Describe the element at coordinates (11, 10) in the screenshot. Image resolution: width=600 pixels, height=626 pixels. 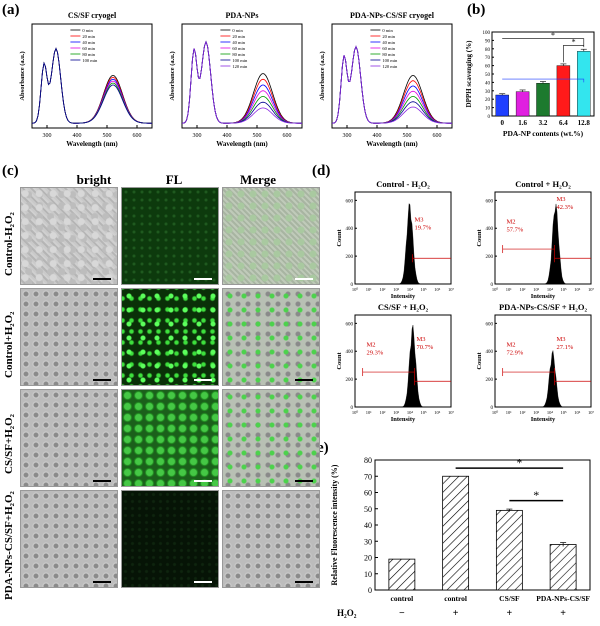
I see `panel-label-a: (a)` at that location.